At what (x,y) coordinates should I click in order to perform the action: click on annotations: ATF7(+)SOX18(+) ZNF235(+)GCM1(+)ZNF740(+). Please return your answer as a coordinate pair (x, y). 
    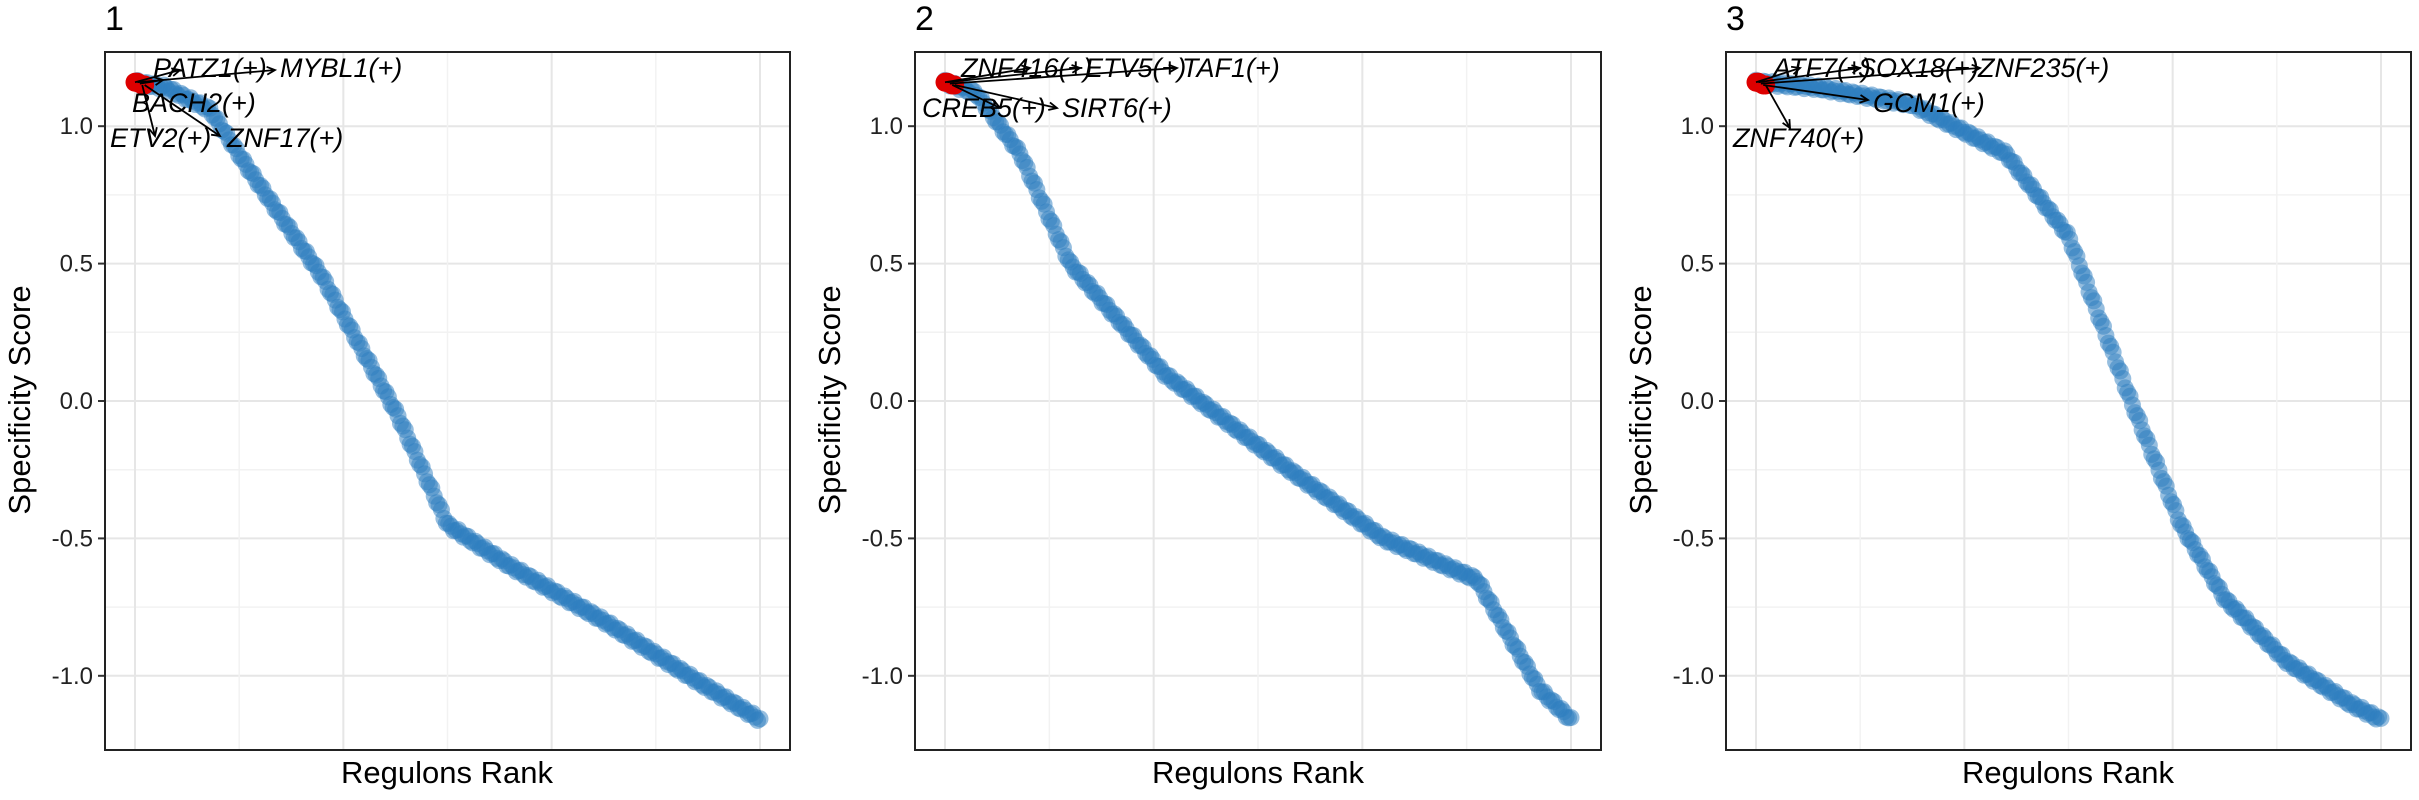
    Looking at the image, I should click on (1920, 103).